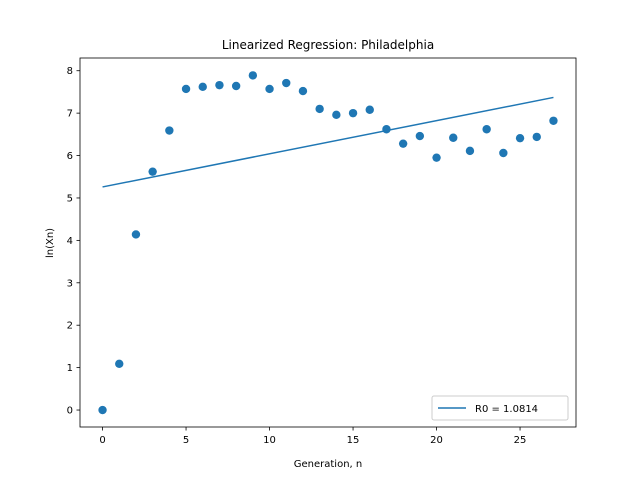 The image size is (640, 480). What do you see at coordinates (102, 440) in the screenshot?
I see `x-tick-label: 0` at bounding box center [102, 440].